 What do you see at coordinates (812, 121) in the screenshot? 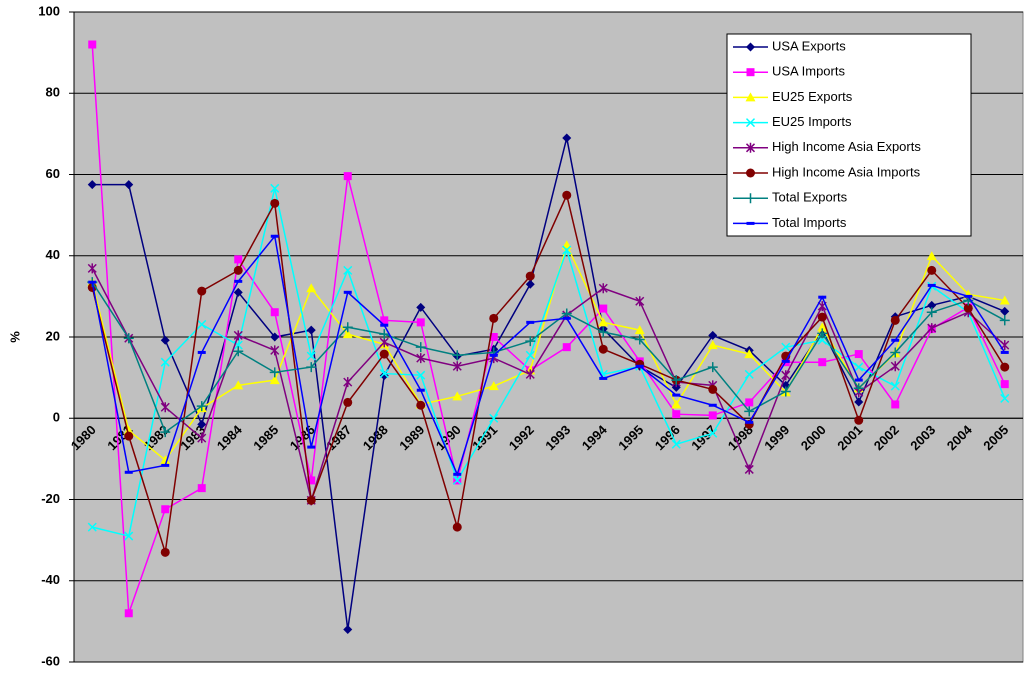
I see `legend-label: EU25 Imports` at bounding box center [812, 121].